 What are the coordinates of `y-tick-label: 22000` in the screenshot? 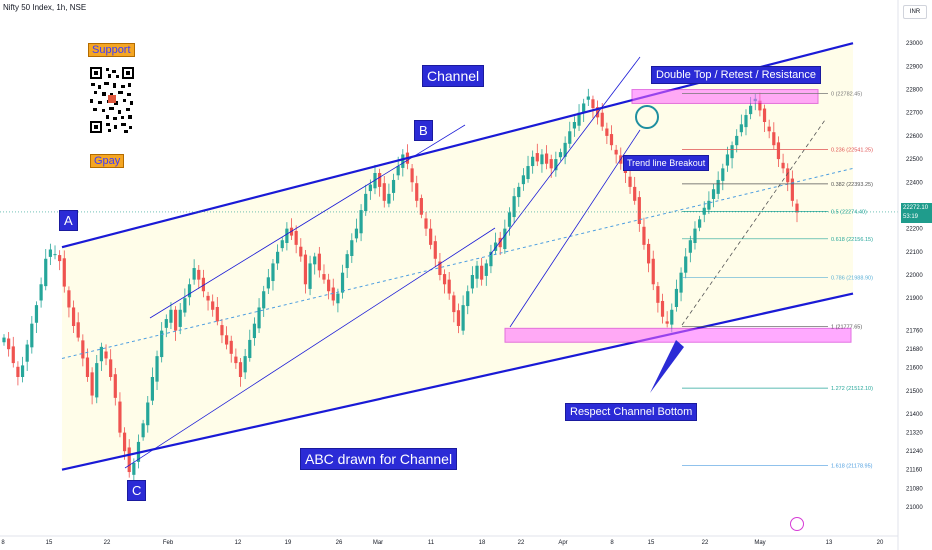 It's located at (914, 276).